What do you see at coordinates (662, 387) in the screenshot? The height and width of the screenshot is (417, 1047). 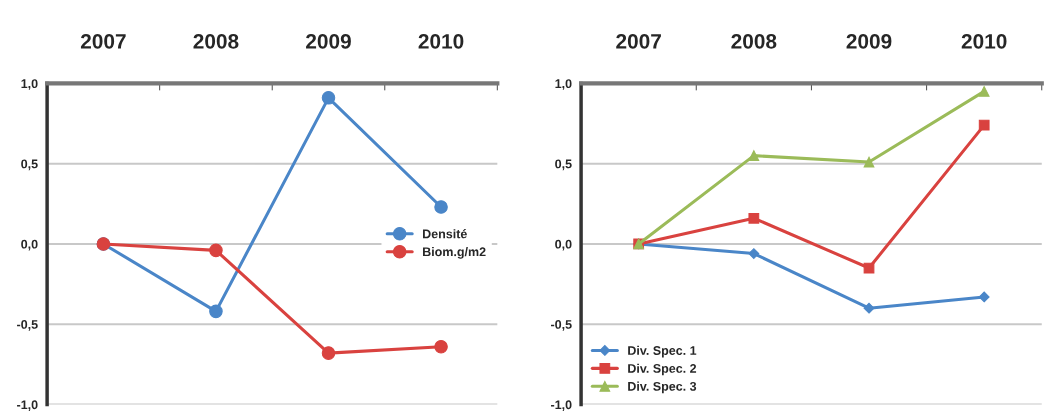 I see `legend-label: Div. Spec. 3` at bounding box center [662, 387].